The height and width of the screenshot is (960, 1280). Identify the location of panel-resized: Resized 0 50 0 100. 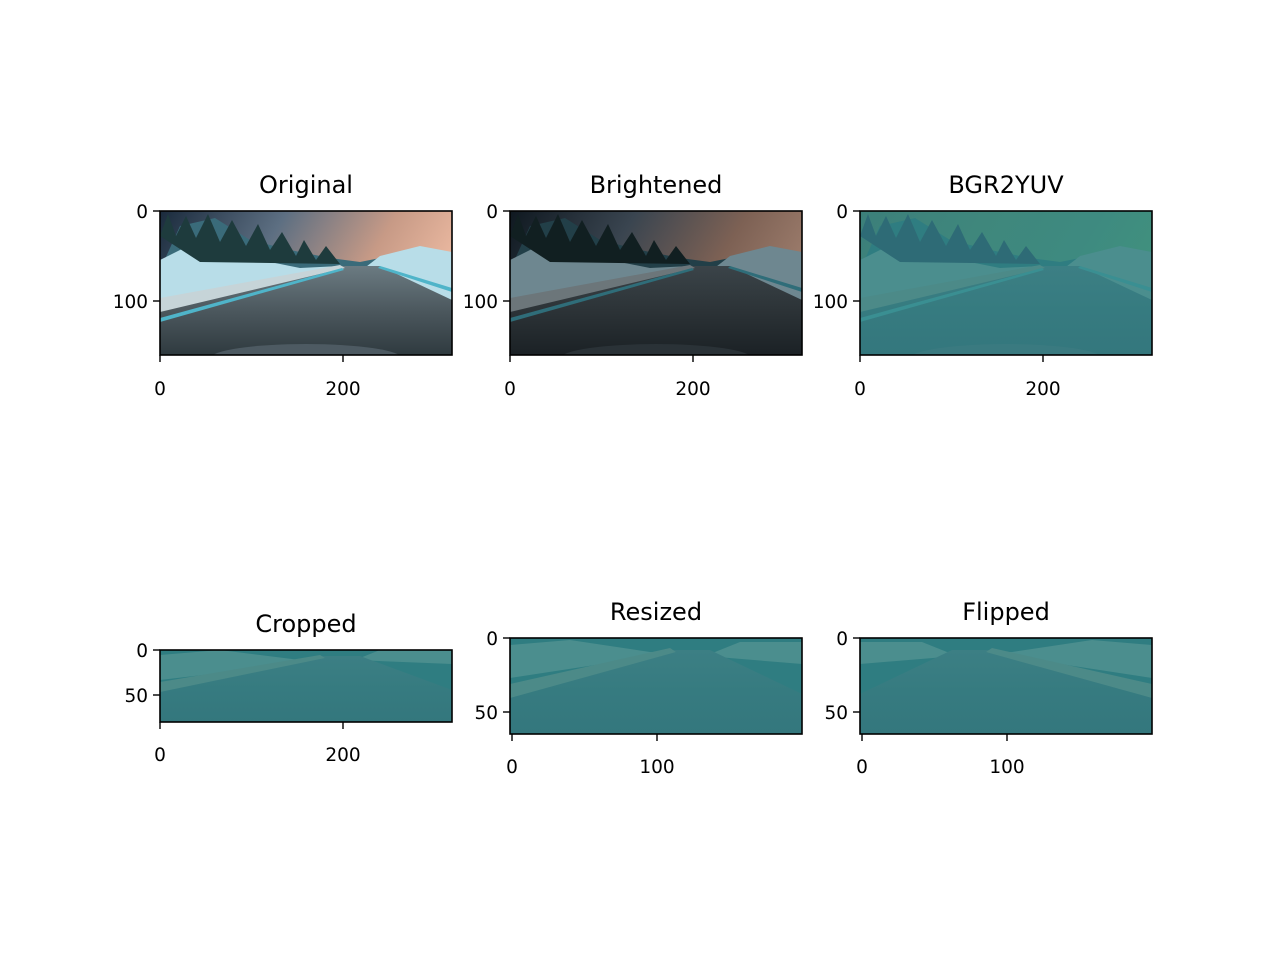
(638, 688).